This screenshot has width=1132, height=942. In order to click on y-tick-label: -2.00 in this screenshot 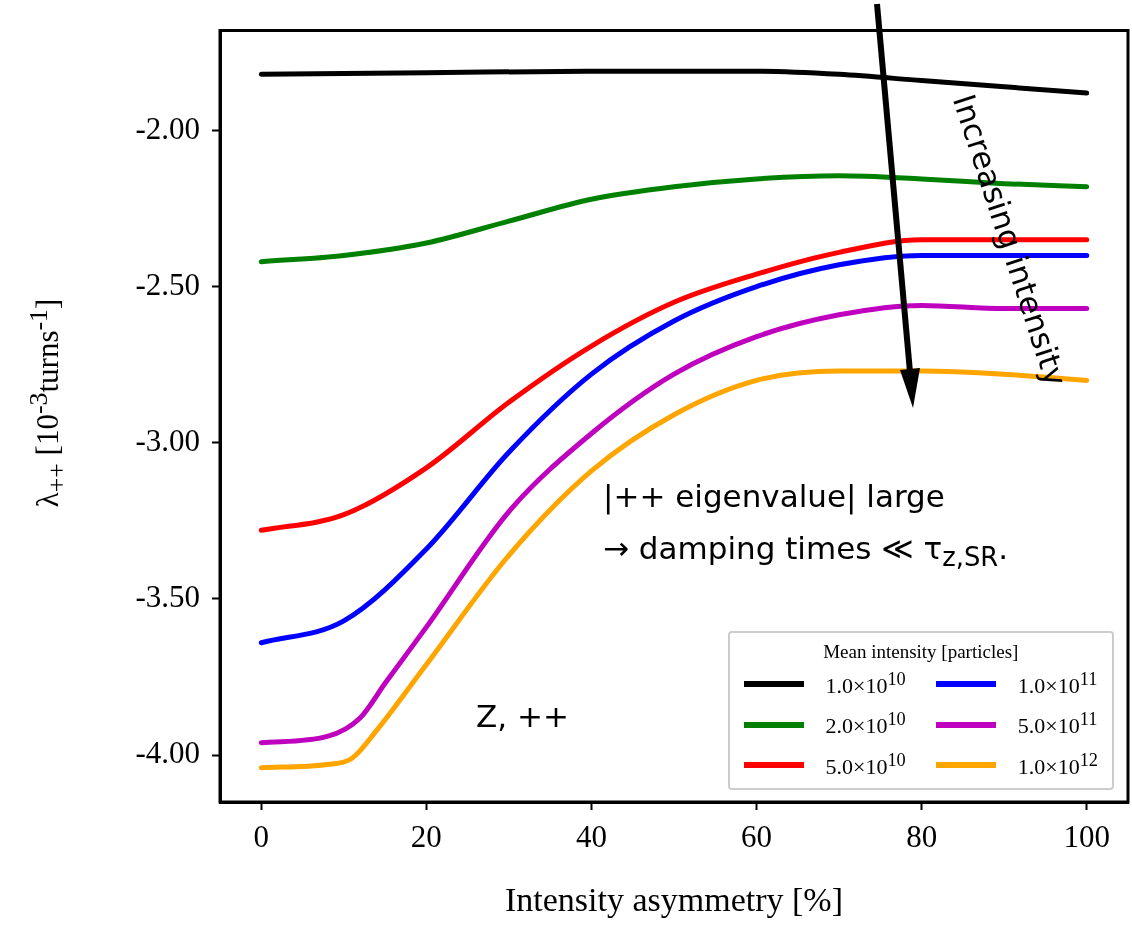, I will do `click(167, 128)`.